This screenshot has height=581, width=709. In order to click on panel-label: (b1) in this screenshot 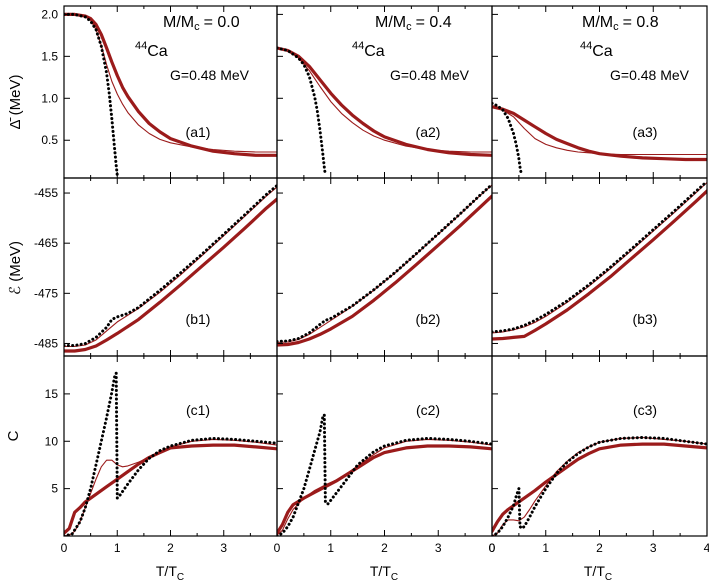, I will do `click(198, 319)`.